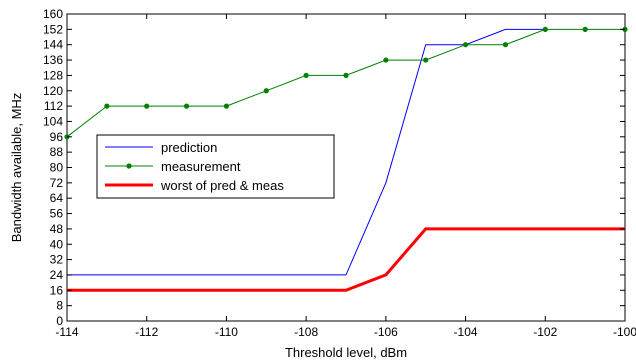 The height and width of the screenshot is (363, 636). Describe the element at coordinates (53, 75) in the screenshot. I see `y-tick-label: 128` at that location.